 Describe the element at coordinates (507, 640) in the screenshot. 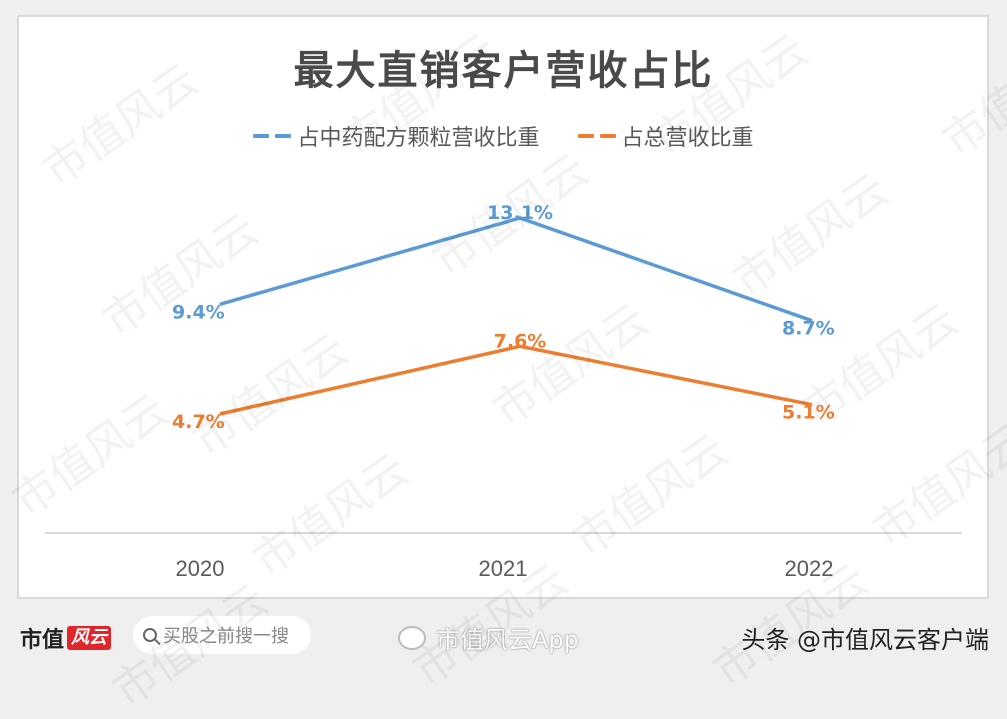

I see `weibo-text: 市值风云App` at that location.